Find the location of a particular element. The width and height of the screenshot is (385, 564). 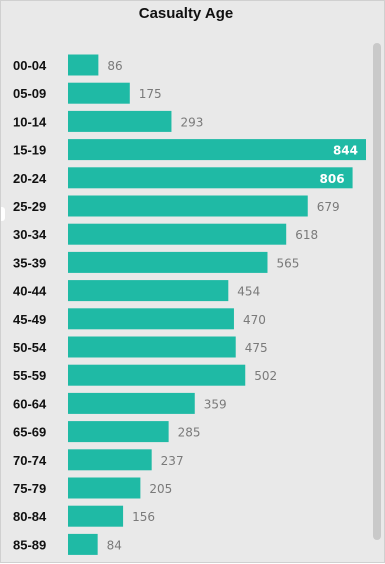

data-label: 237 is located at coordinates (172, 461).